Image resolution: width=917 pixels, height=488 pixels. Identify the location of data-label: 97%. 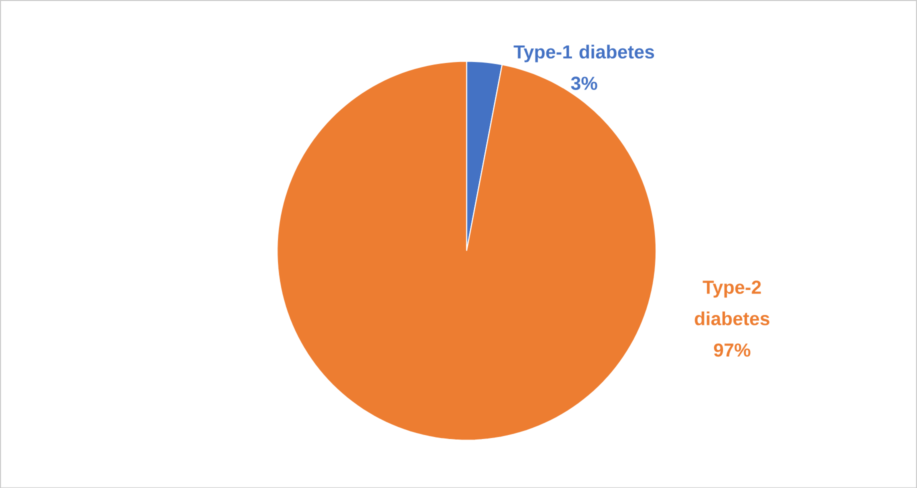
(732, 350).